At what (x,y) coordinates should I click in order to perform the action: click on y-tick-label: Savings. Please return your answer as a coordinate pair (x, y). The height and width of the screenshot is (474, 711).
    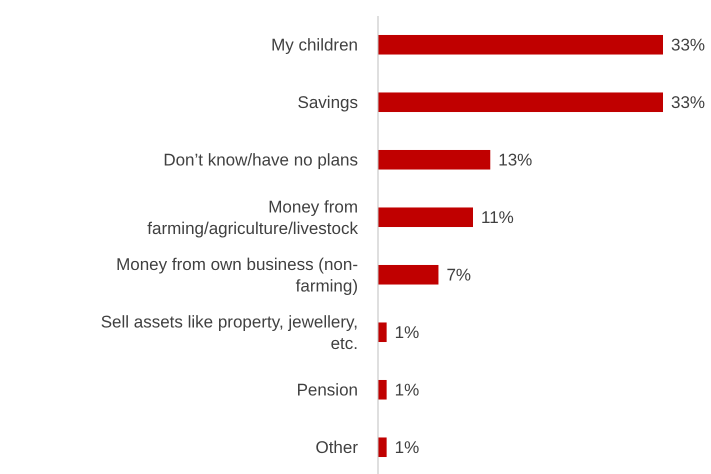
    Looking at the image, I should click on (328, 102).